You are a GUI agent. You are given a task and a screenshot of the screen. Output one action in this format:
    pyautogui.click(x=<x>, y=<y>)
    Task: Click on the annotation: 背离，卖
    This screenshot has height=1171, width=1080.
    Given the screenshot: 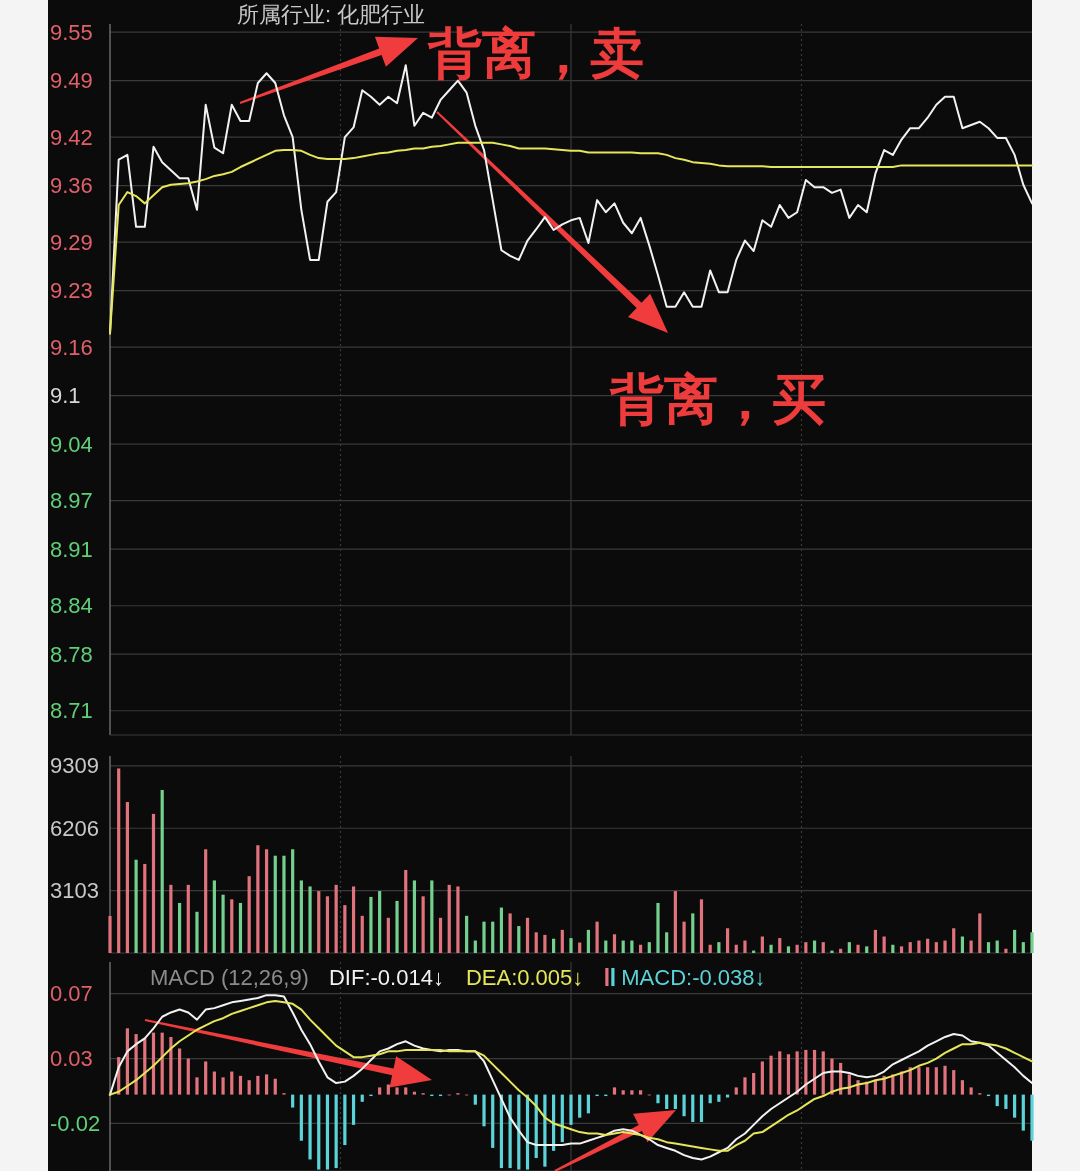 What is the action you would take?
    pyautogui.click(x=535, y=53)
    